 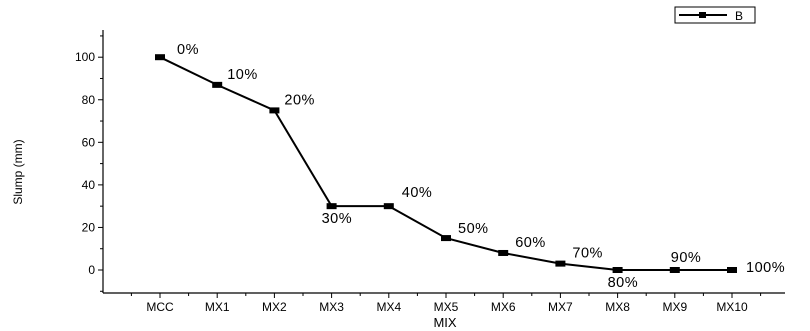 What do you see at coordinates (89, 227) in the screenshot?
I see `y-tick-label: 20` at bounding box center [89, 227].